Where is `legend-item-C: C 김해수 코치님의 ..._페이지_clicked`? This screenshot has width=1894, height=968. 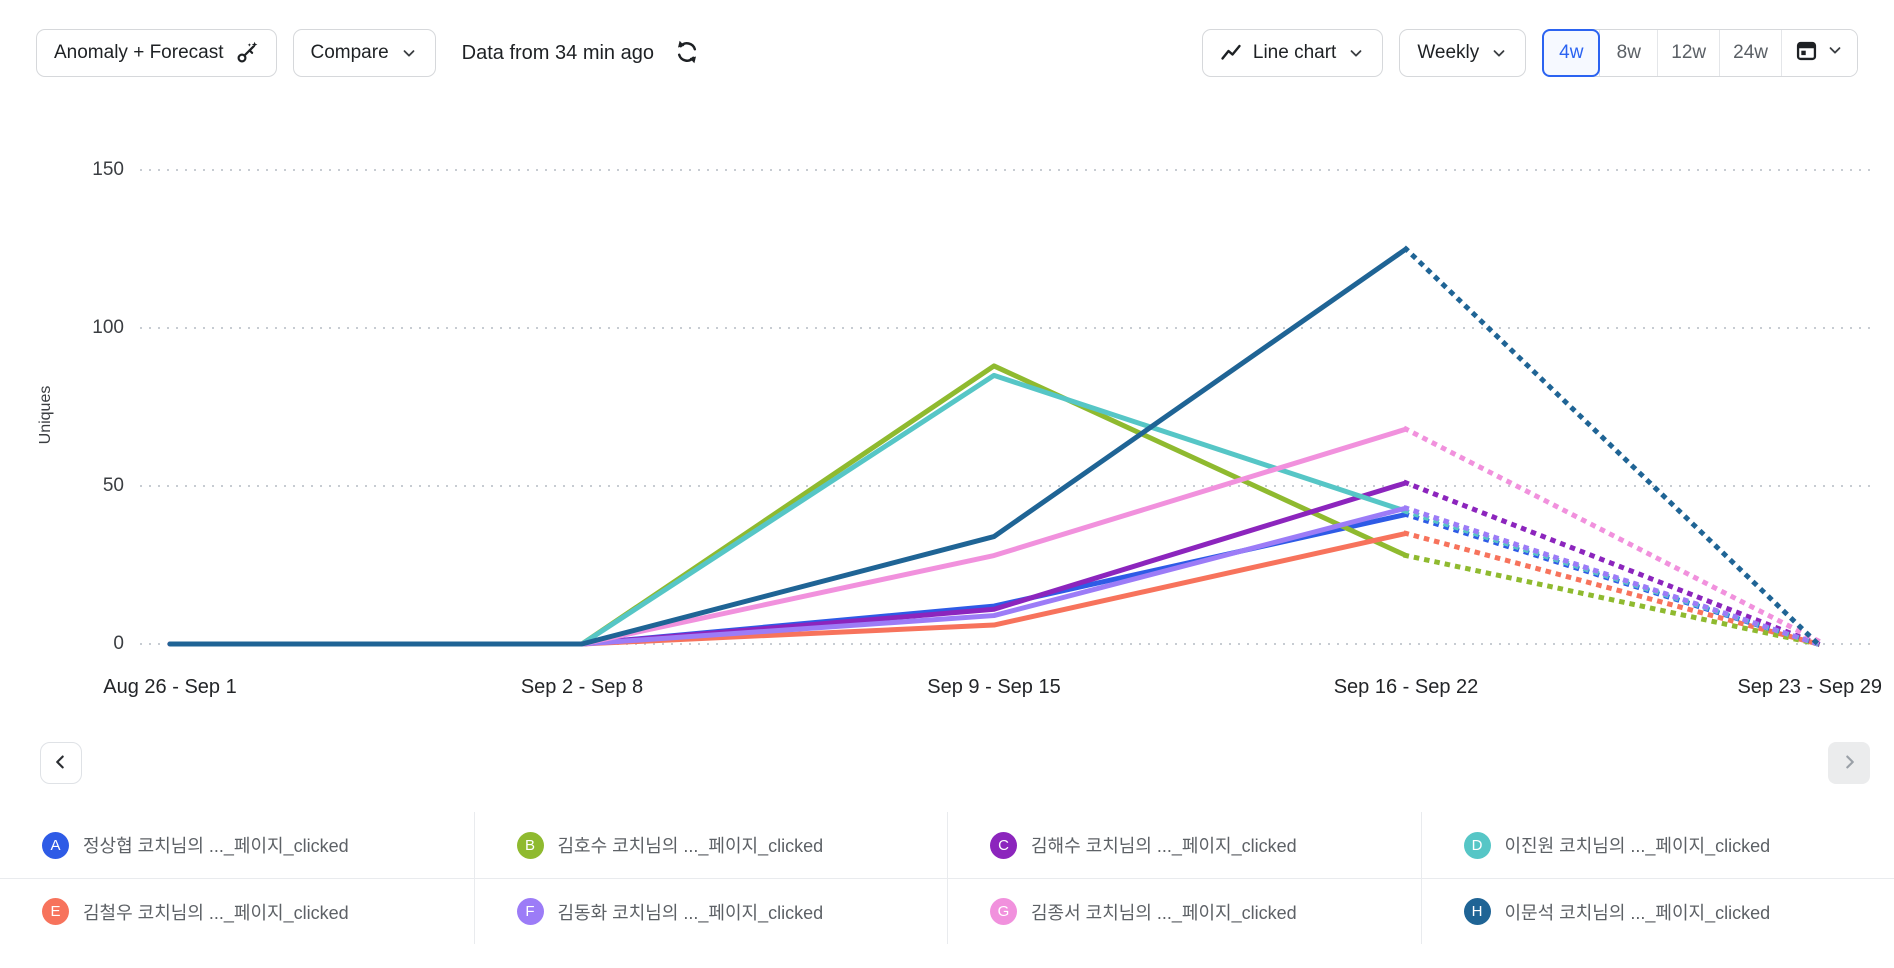
legend-item-C: C 김해수 코치님의 ..._페이지_clicked is located at coordinates (1184, 845).